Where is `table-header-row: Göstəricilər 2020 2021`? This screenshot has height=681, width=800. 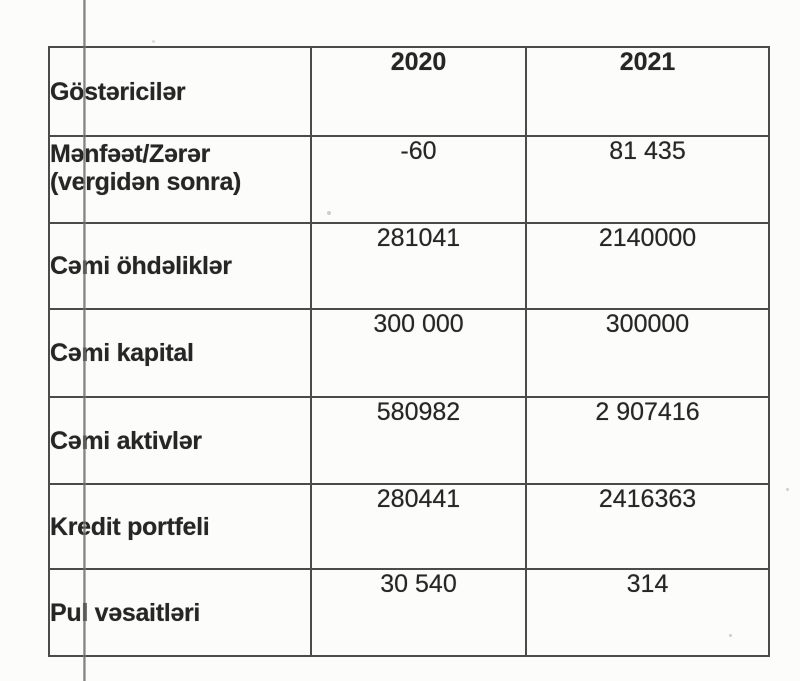 table-header-row: Göstəricilər 2020 2021 is located at coordinates (409, 91).